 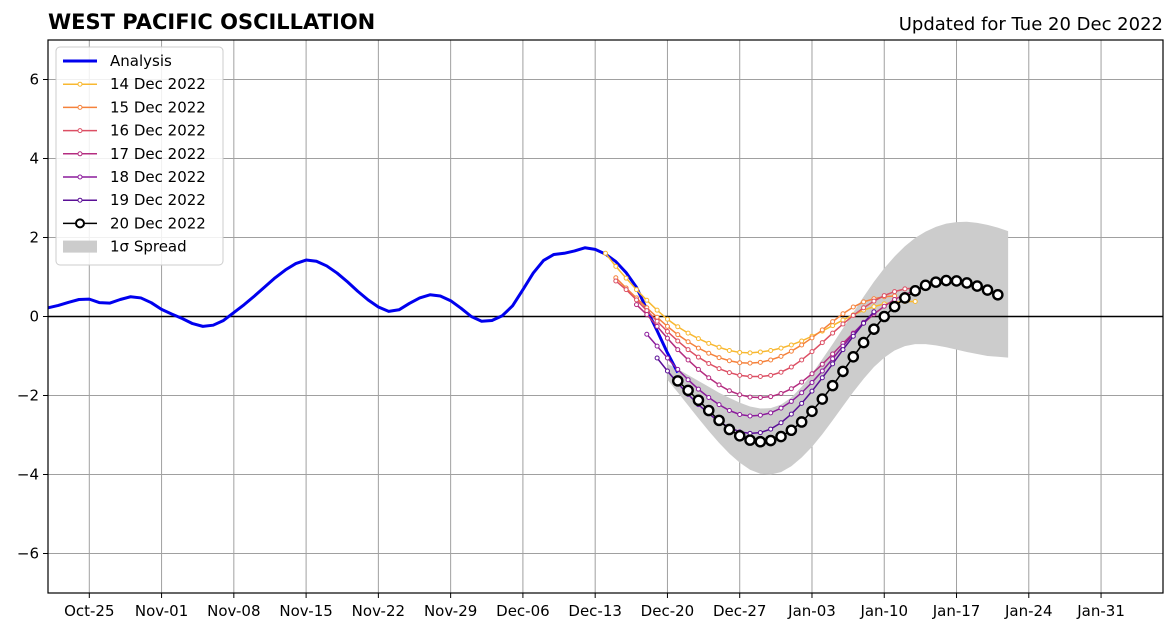 What do you see at coordinates (141, 61) in the screenshot?
I see `legend-label: Analysis` at bounding box center [141, 61].